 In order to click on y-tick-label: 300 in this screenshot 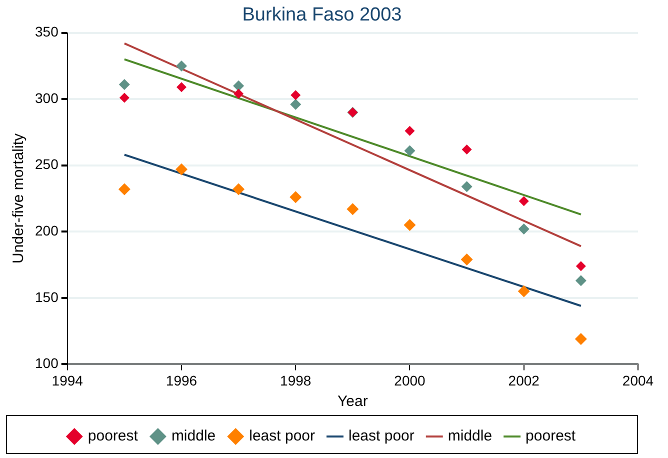, I will do `click(47, 98)`.